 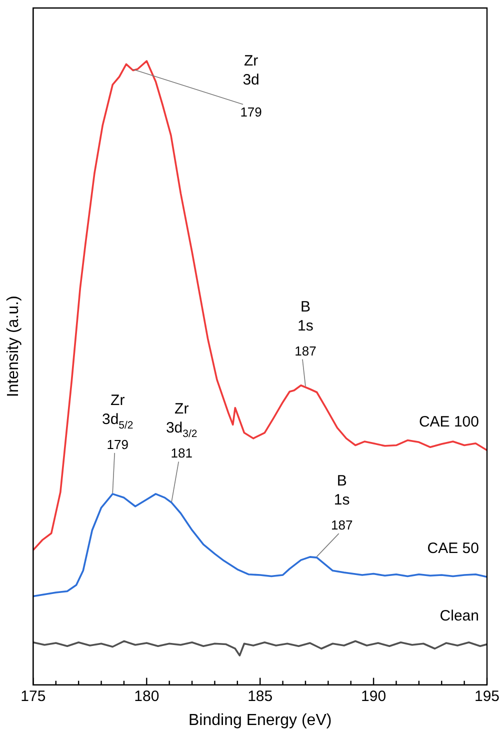 What do you see at coordinates (373, 696) in the screenshot?
I see `x-tick-label: 190` at bounding box center [373, 696].